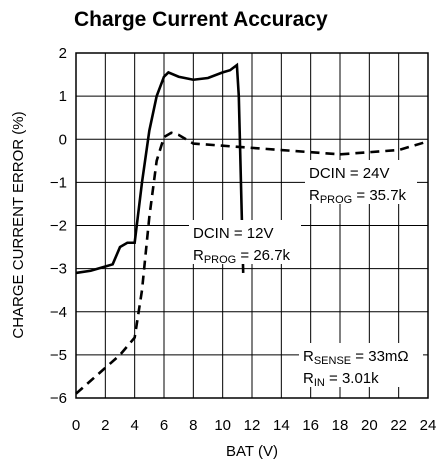 Image resolution: width=439 pixels, height=466 pixels. Describe the element at coordinates (58, 182) in the screenshot. I see `y-tick-label: −1` at that location.